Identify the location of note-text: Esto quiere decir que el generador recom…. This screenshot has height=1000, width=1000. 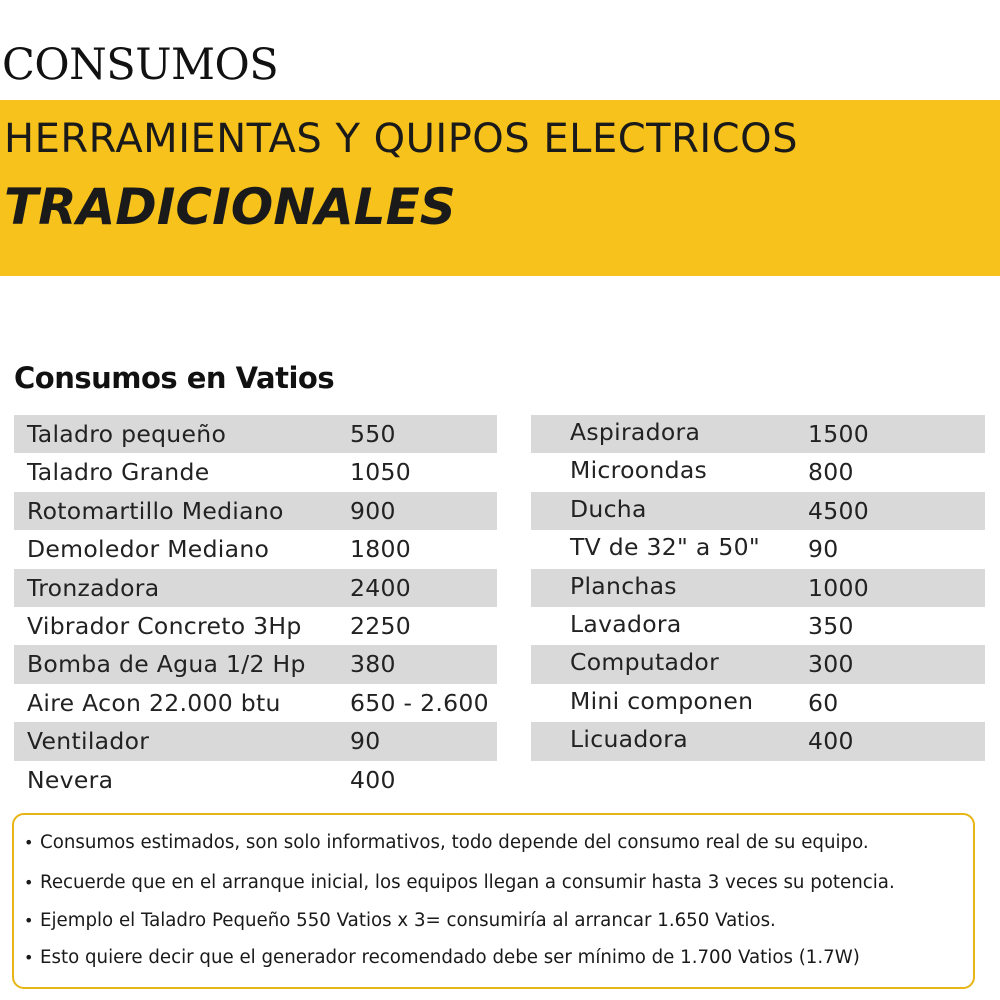
(450, 957).